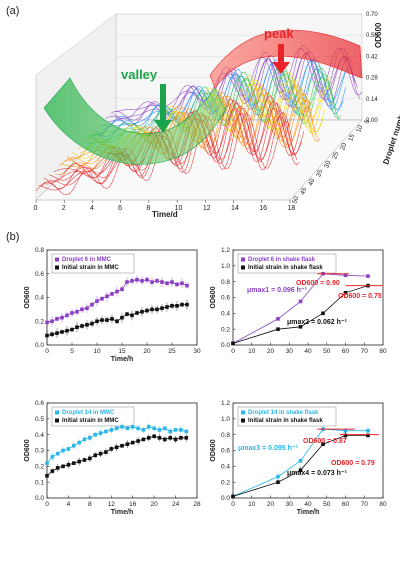  What do you see at coordinates (292, 208) in the screenshot?
I see `x-tick-label: 18` at bounding box center [292, 208].